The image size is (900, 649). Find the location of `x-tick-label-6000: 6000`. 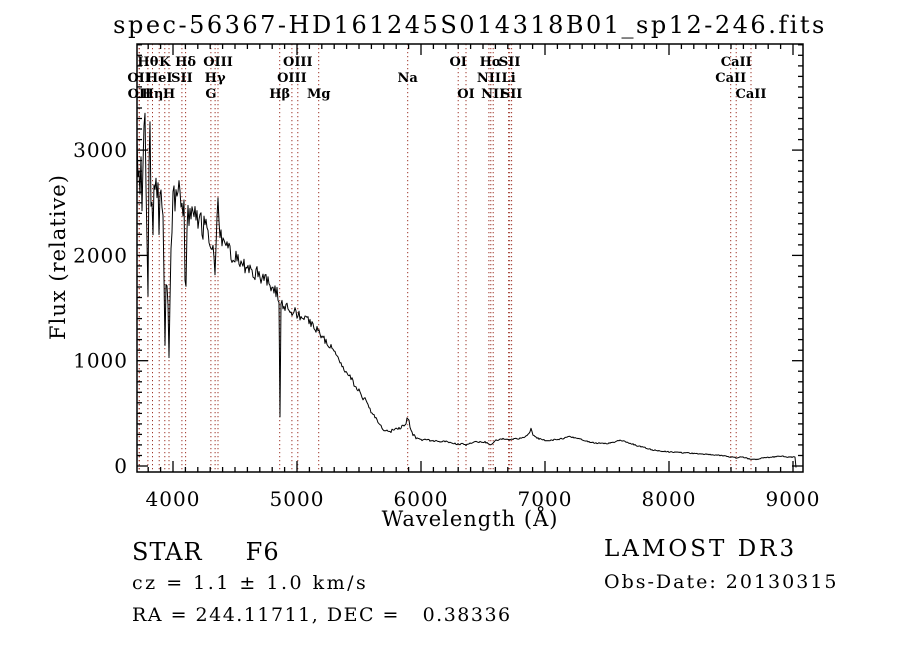

x-tick-label-6000: 6000 is located at coordinates (421, 499).